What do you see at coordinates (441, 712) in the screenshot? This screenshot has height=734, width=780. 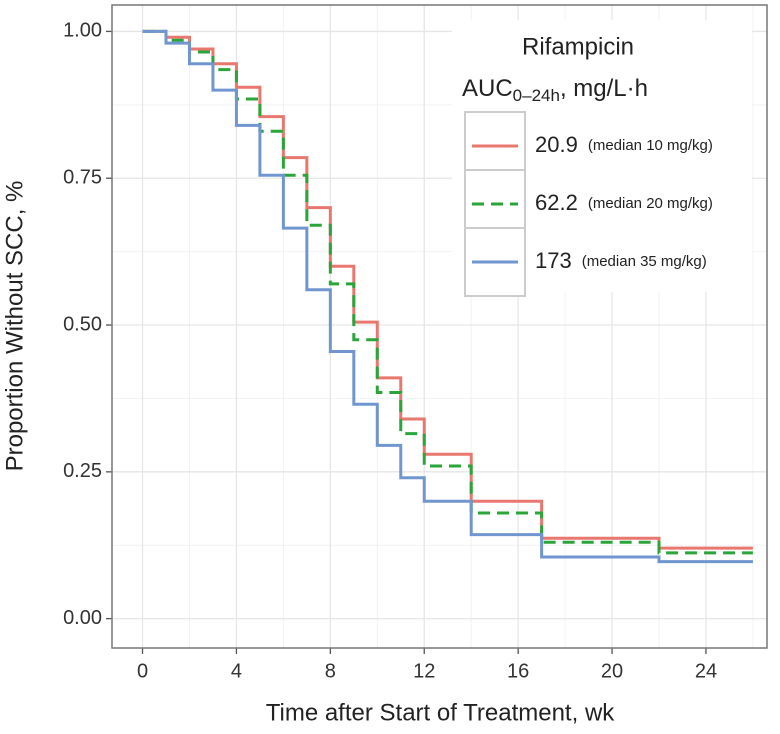 I see `x-axis-title: Time after Start of Treatment, wk` at bounding box center [441, 712].